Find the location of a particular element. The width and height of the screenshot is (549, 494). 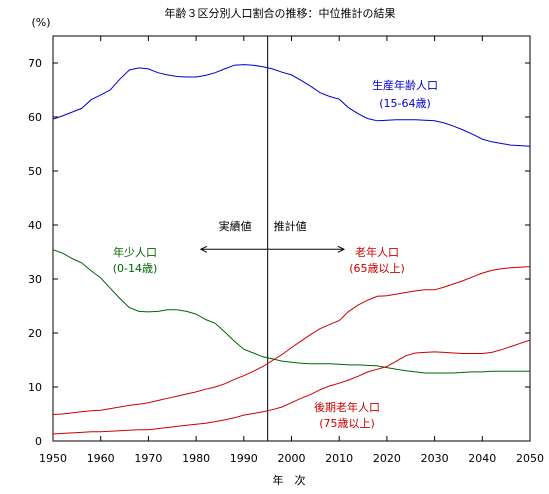

x-tick-label: 2010 is located at coordinates (339, 458).